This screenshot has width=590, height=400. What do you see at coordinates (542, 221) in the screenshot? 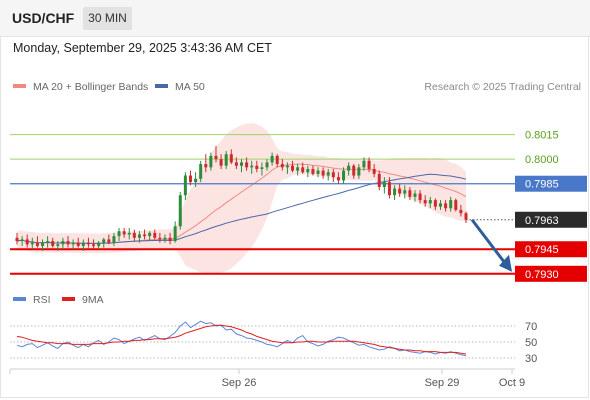
I see `last-price-label: 0.7963` at bounding box center [542, 221].